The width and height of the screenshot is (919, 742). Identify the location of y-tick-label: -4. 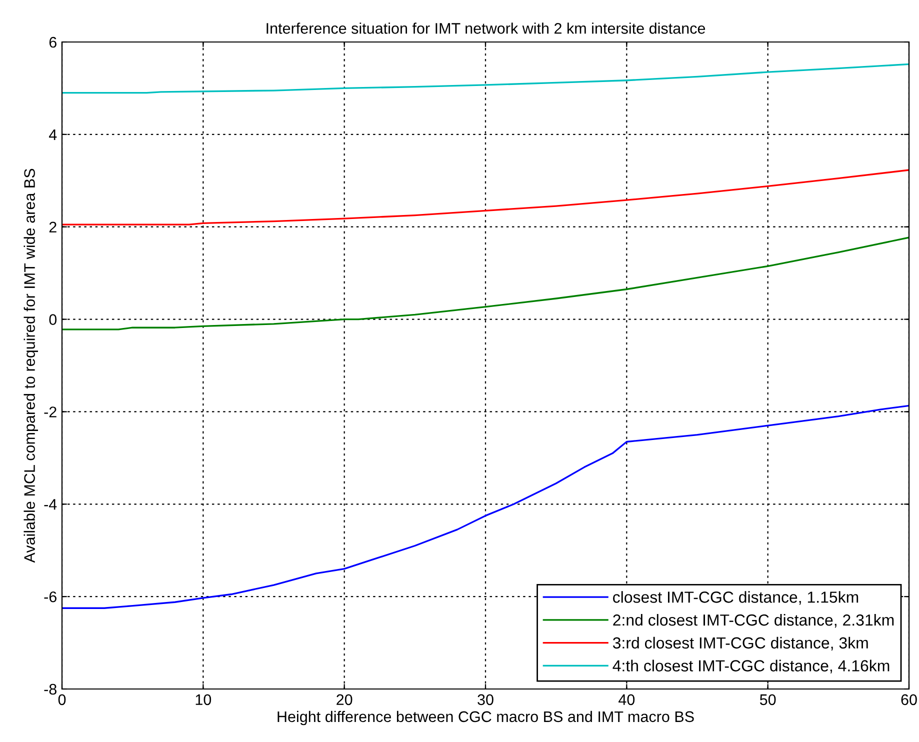
(50, 504).